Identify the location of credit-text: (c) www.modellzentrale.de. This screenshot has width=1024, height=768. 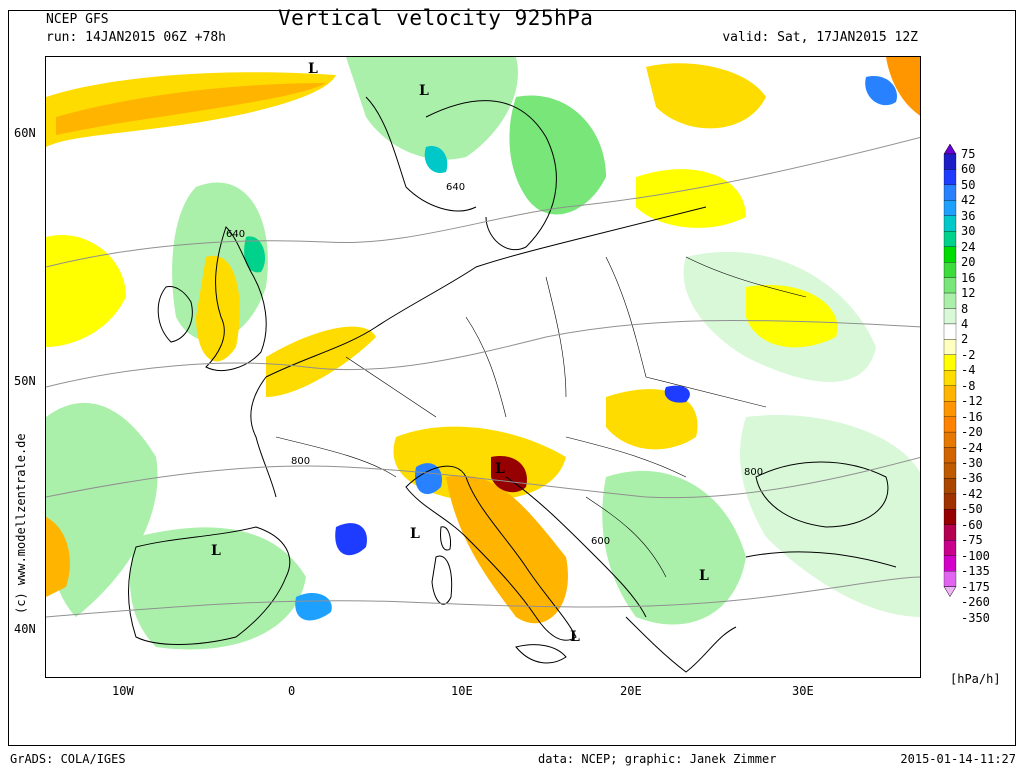
(21, 523).